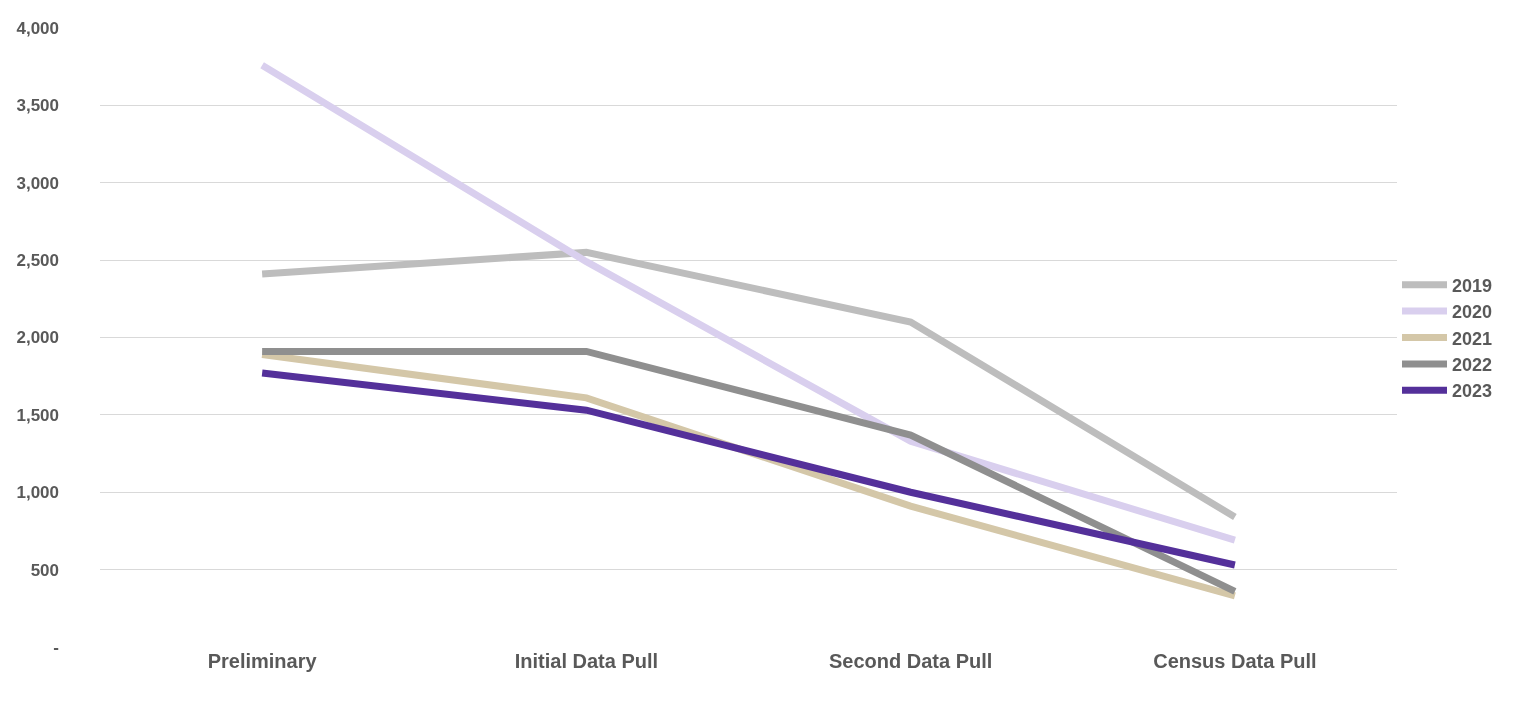  Describe the element at coordinates (262, 661) in the screenshot. I see `x-tick-label: Preliminary` at that location.